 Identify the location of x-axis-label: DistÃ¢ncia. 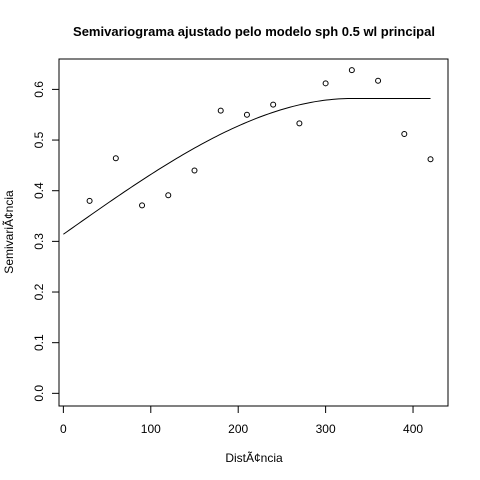
(254, 458).